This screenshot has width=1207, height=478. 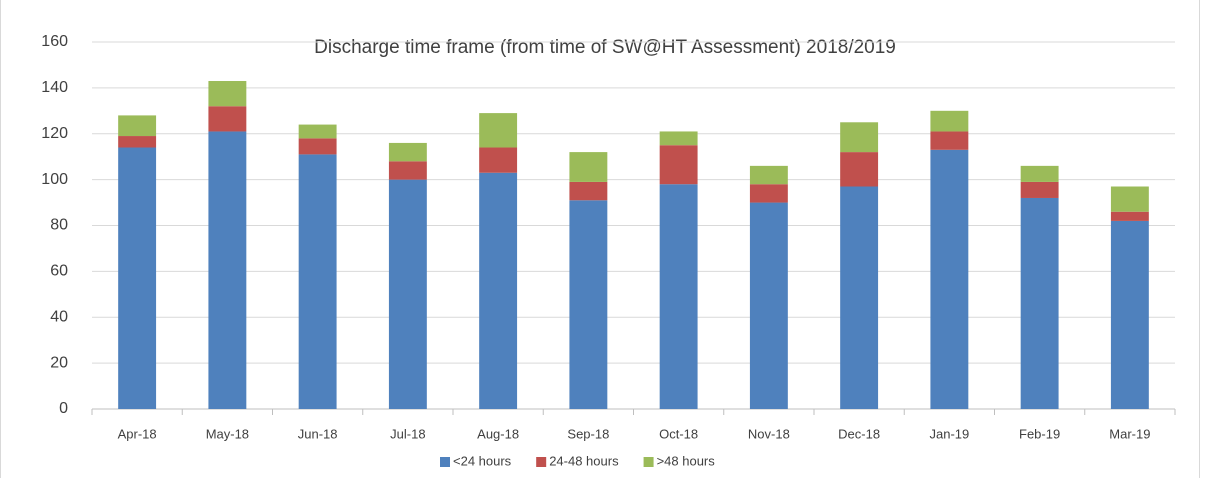 What do you see at coordinates (54, 41) in the screenshot?
I see `y-tick-label: 160` at bounding box center [54, 41].